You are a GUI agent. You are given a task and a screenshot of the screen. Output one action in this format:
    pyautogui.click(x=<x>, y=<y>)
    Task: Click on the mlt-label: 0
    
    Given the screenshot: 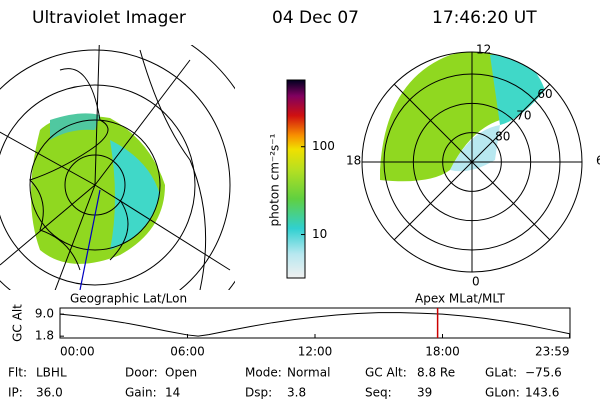 What is the action you would take?
    pyautogui.click(x=476, y=282)
    